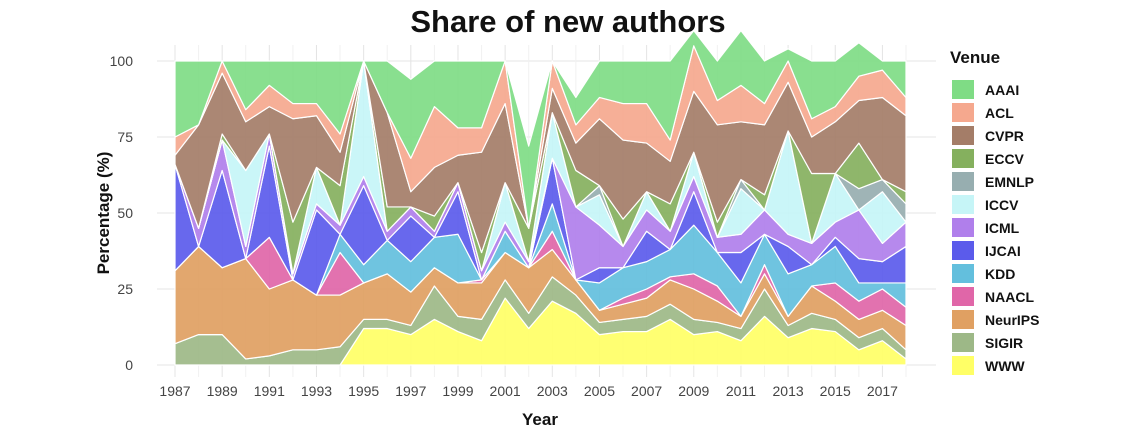 The image size is (1122, 435). Describe the element at coordinates (1009, 296) in the screenshot. I see `legend-label: NAACL` at that location.